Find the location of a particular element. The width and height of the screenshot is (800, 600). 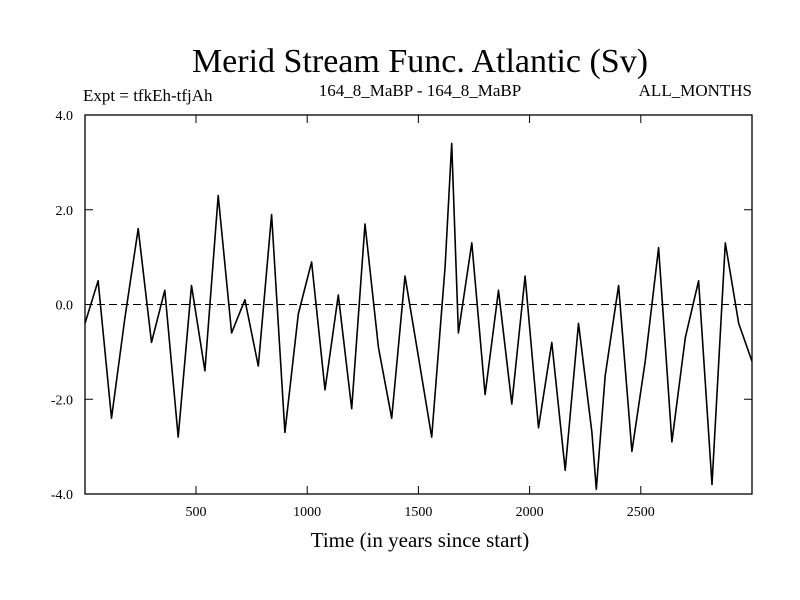

y-tick-label: 2.0 is located at coordinates (65, 211).